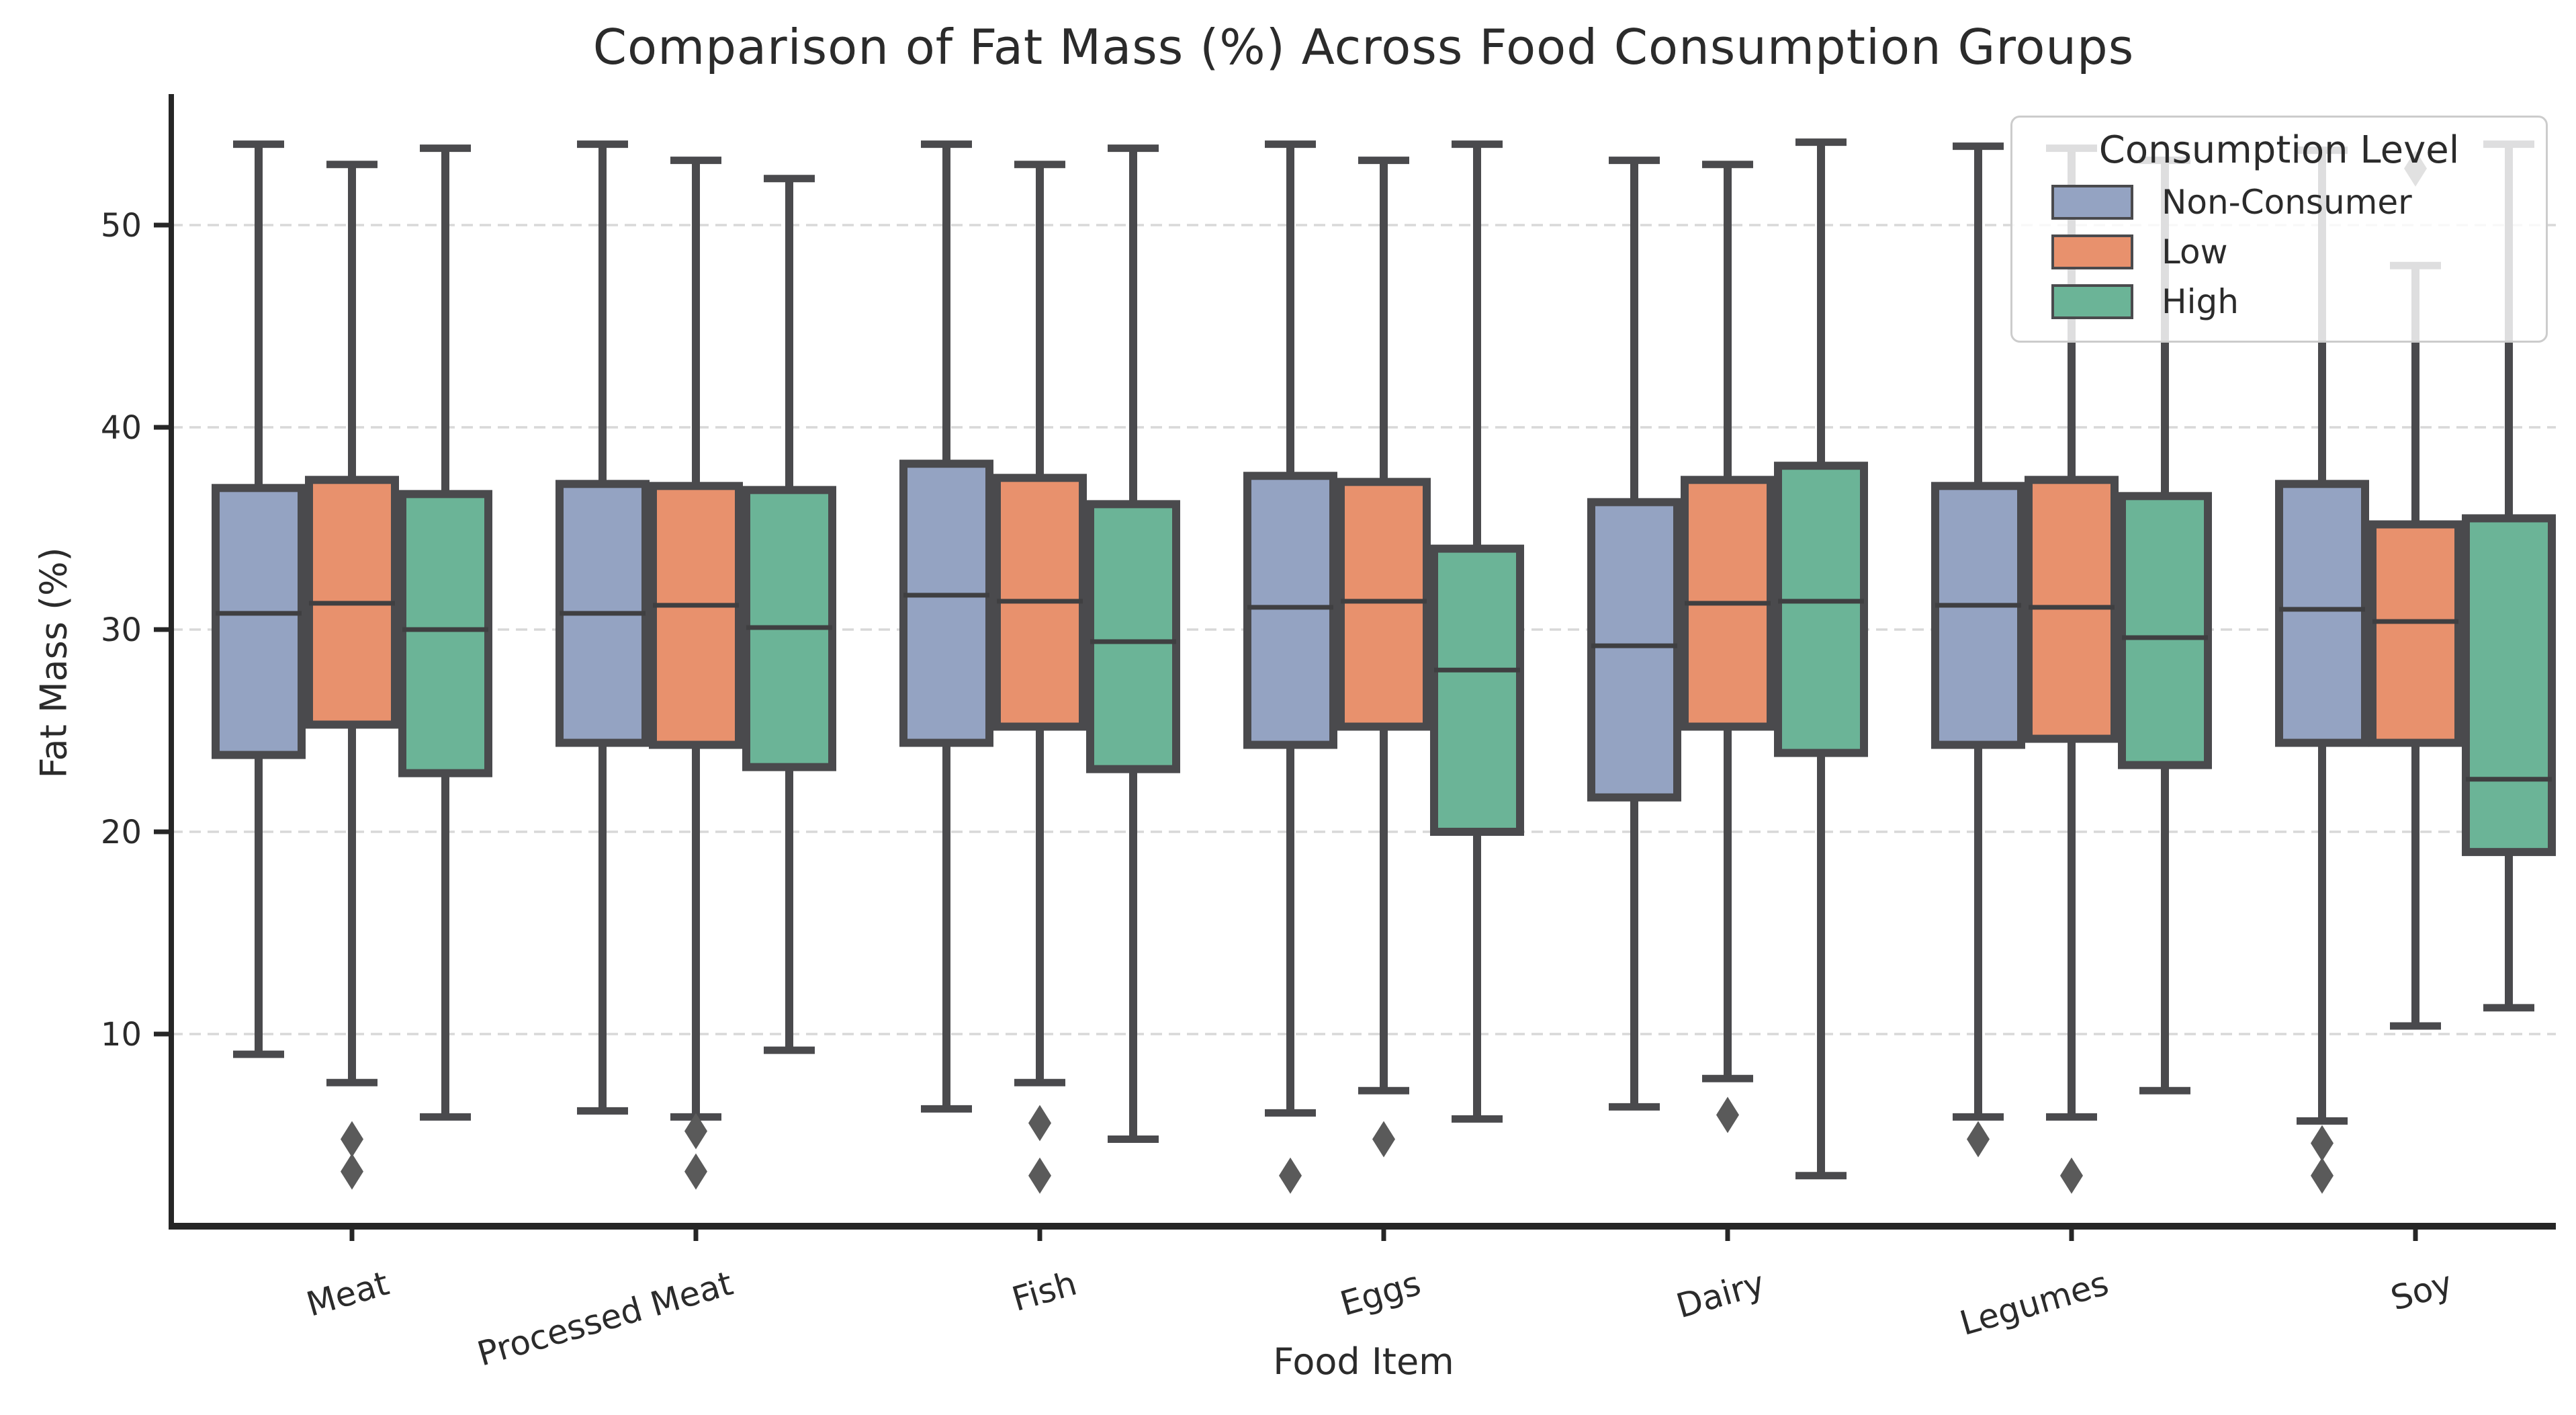  What do you see at coordinates (1477, 690) in the screenshot?
I see `box-eggs-high` at bounding box center [1477, 690].